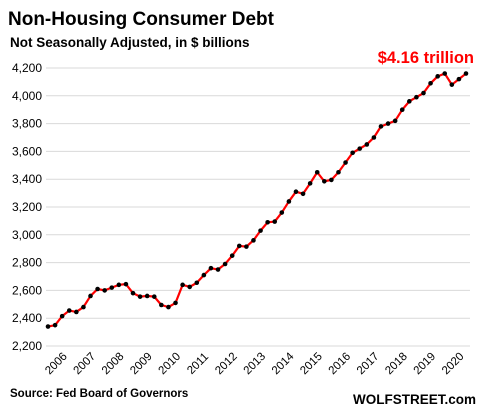 This screenshot has height=413, width=481. What do you see at coordinates (226, 364) in the screenshot?
I see `x-tick-label: 2012` at bounding box center [226, 364].